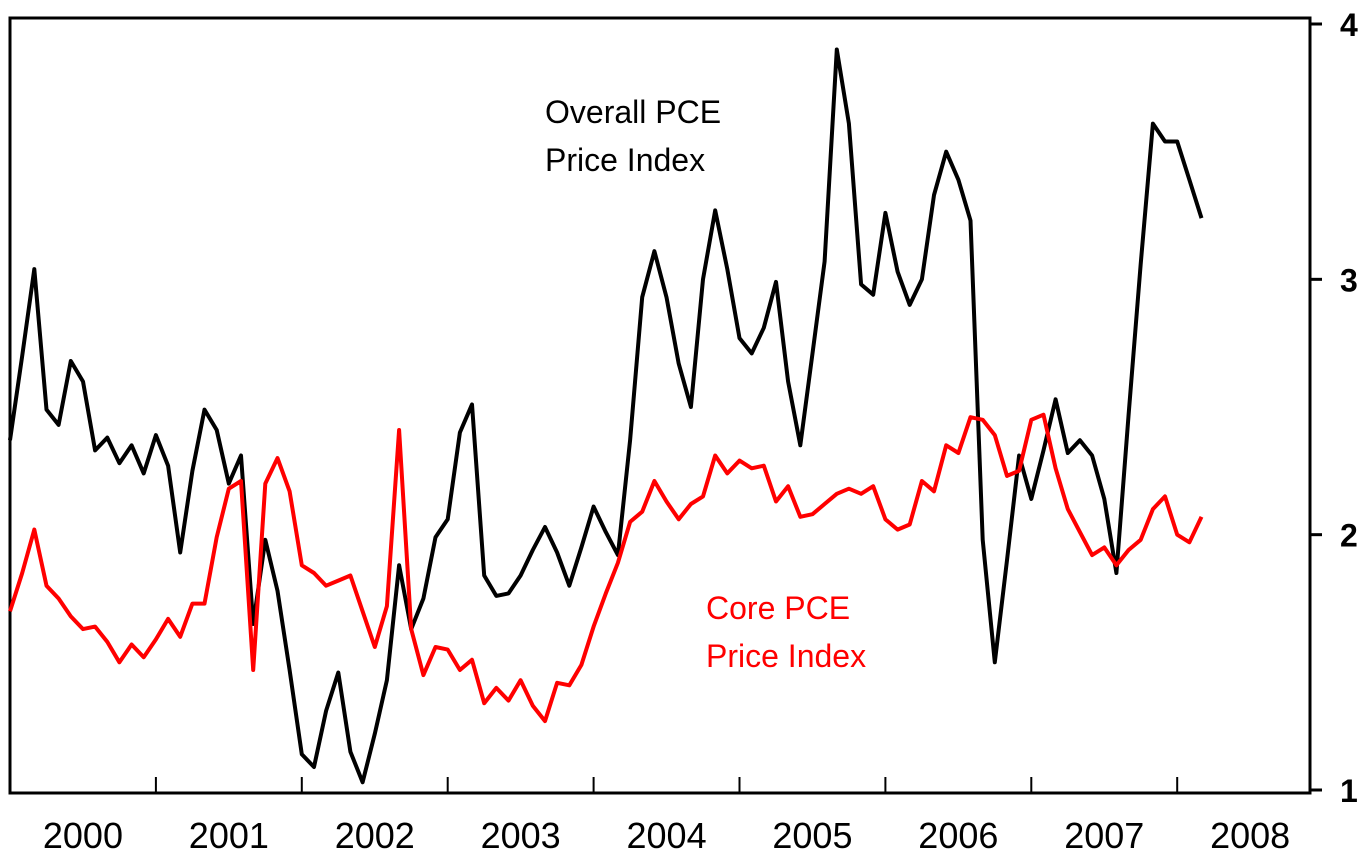  I want to click on y-tick-label: 3, so click(1349, 280).